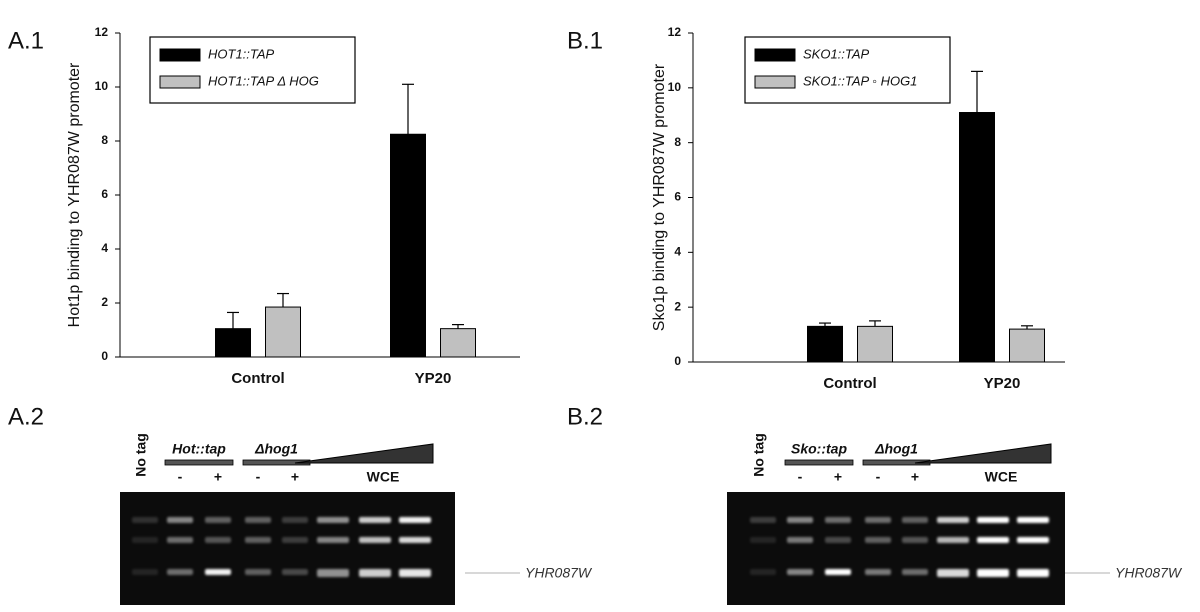  Describe the element at coordinates (675, 32) in the screenshot. I see `y-tick-label: 12` at that location.